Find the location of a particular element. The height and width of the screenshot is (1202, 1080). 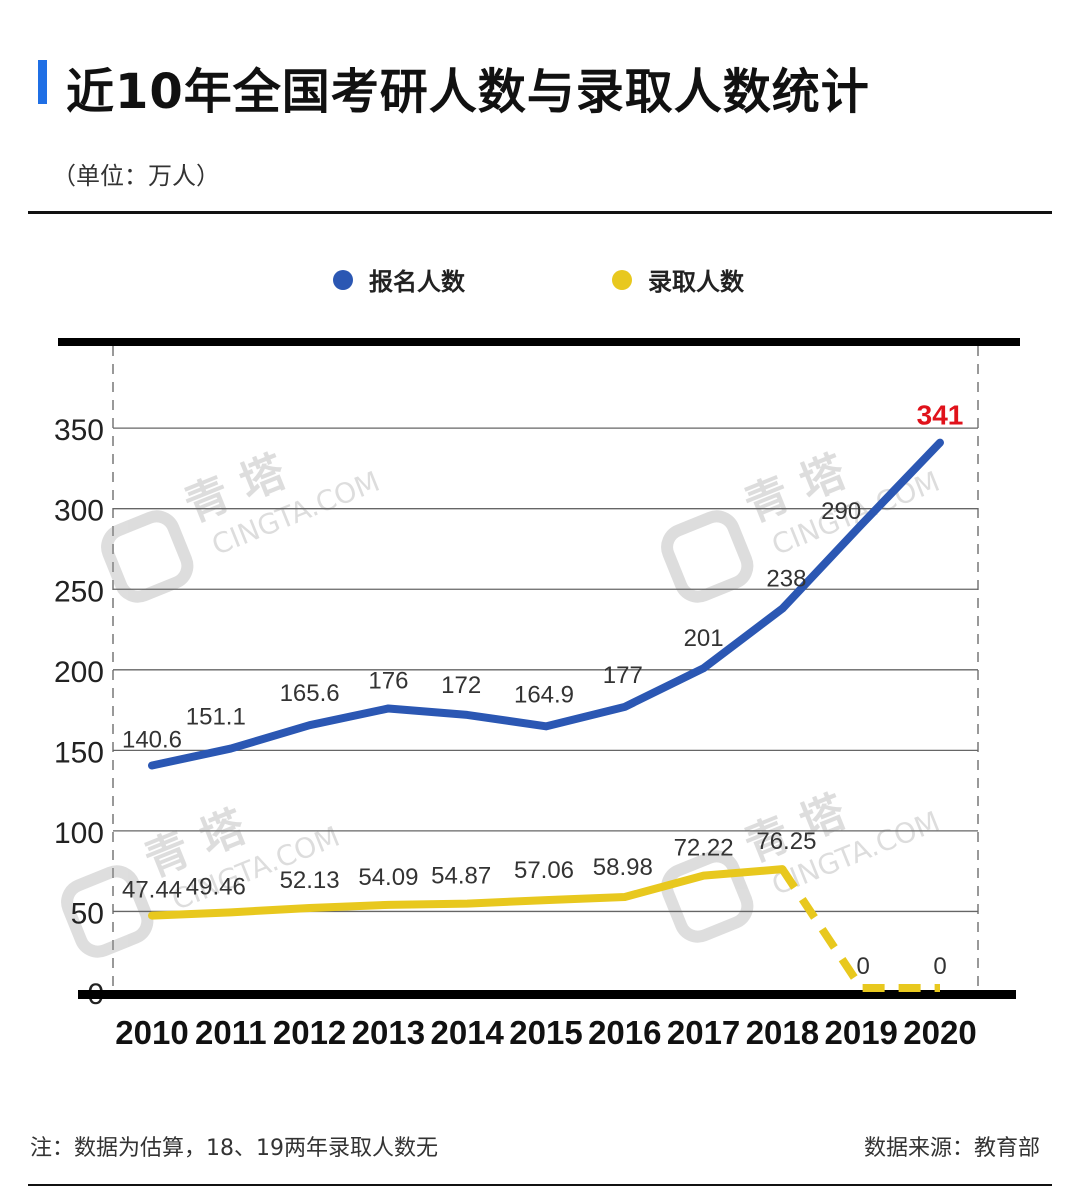

x-tick-label: 2016 is located at coordinates (624, 1032).